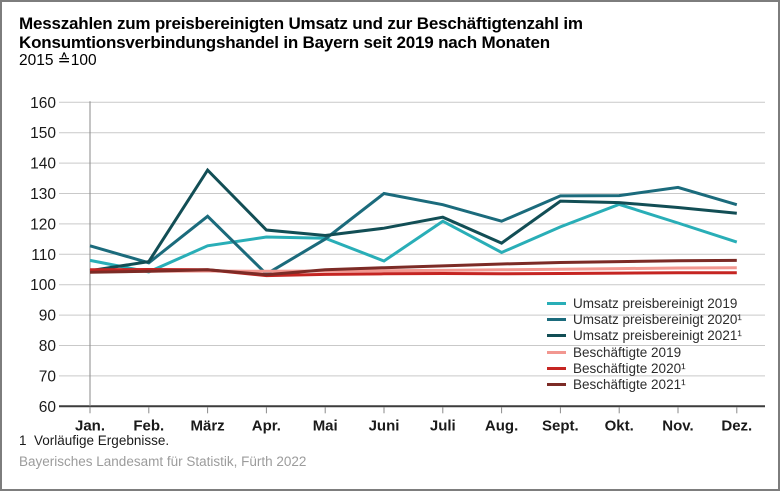 The height and width of the screenshot is (491, 780). Describe the element at coordinates (629, 385) in the screenshot. I see `legend-label: Beschäftigte 2021¹` at that location.